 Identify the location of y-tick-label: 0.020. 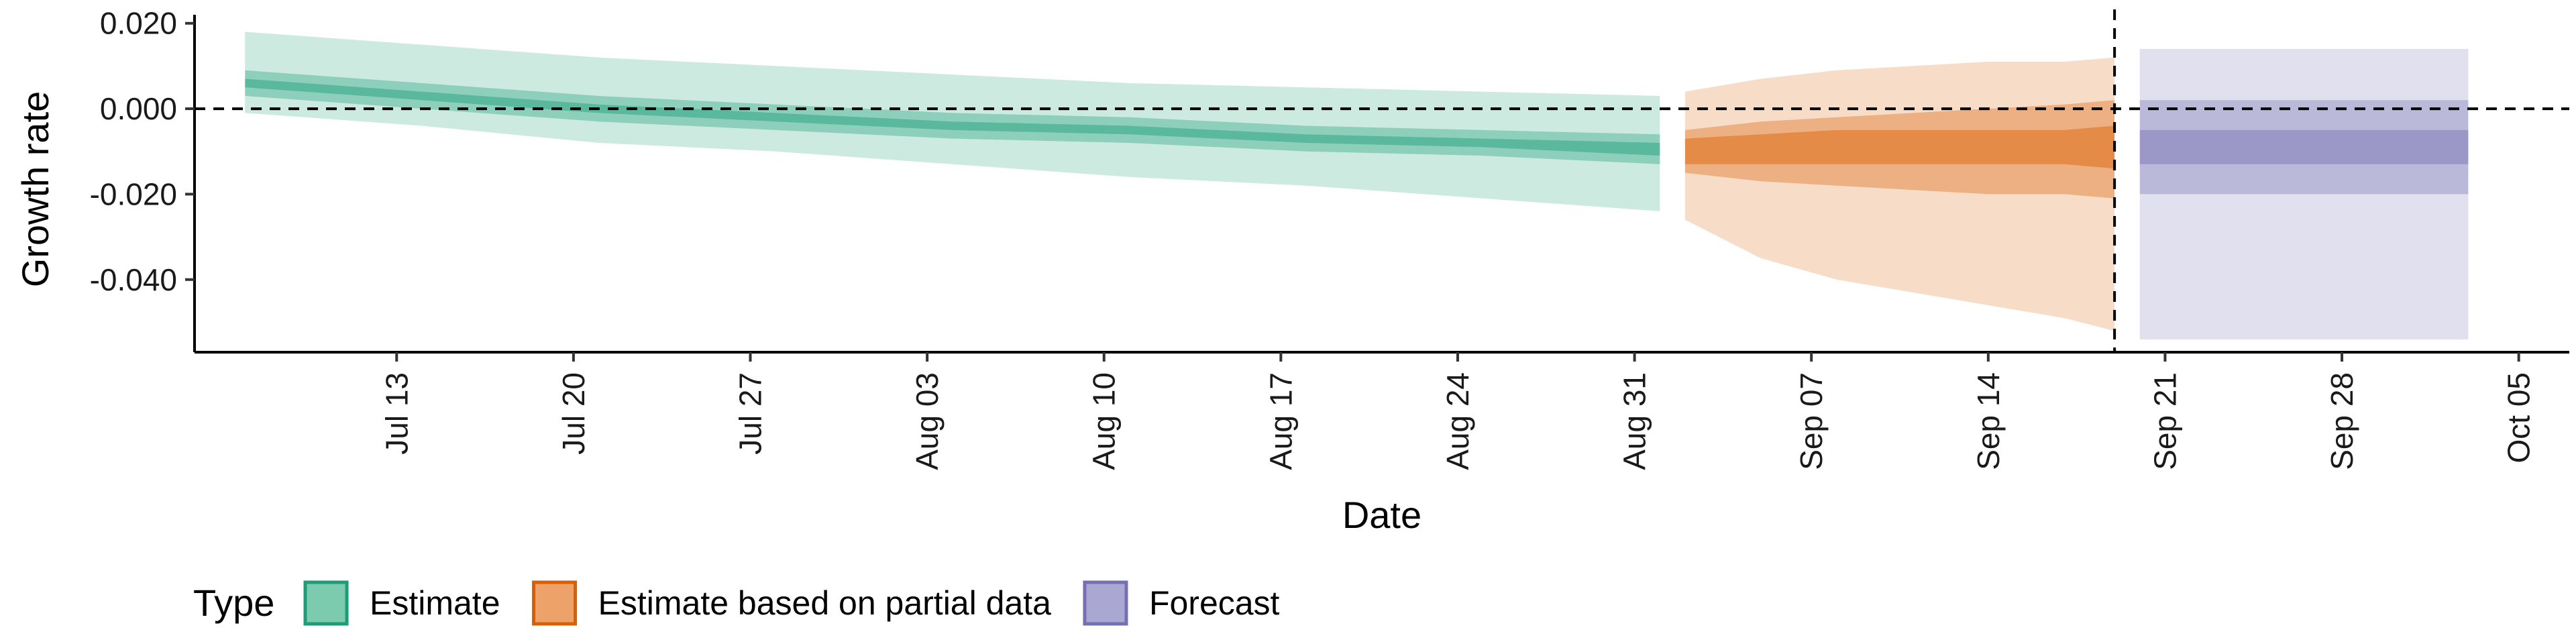
(138, 23).